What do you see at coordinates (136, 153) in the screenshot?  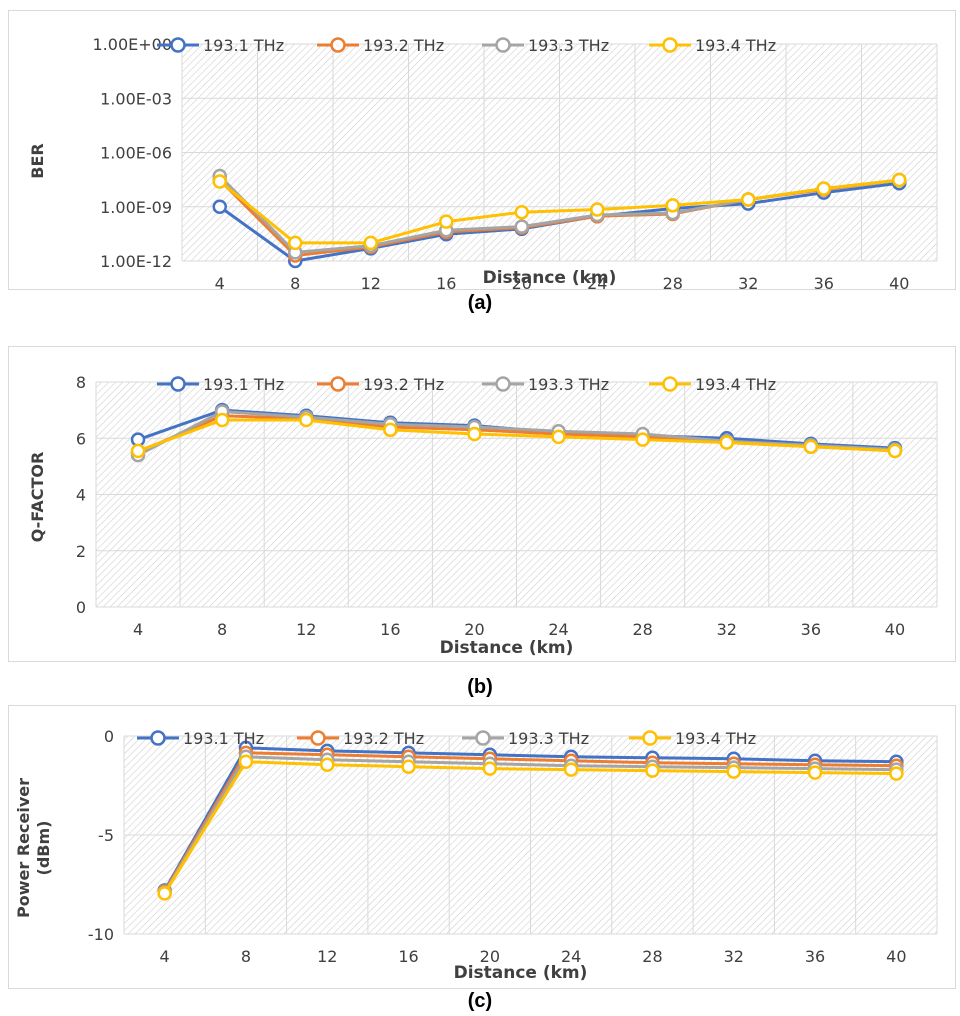 I see `y-tick-label: 1.00E-06` at bounding box center [136, 153].